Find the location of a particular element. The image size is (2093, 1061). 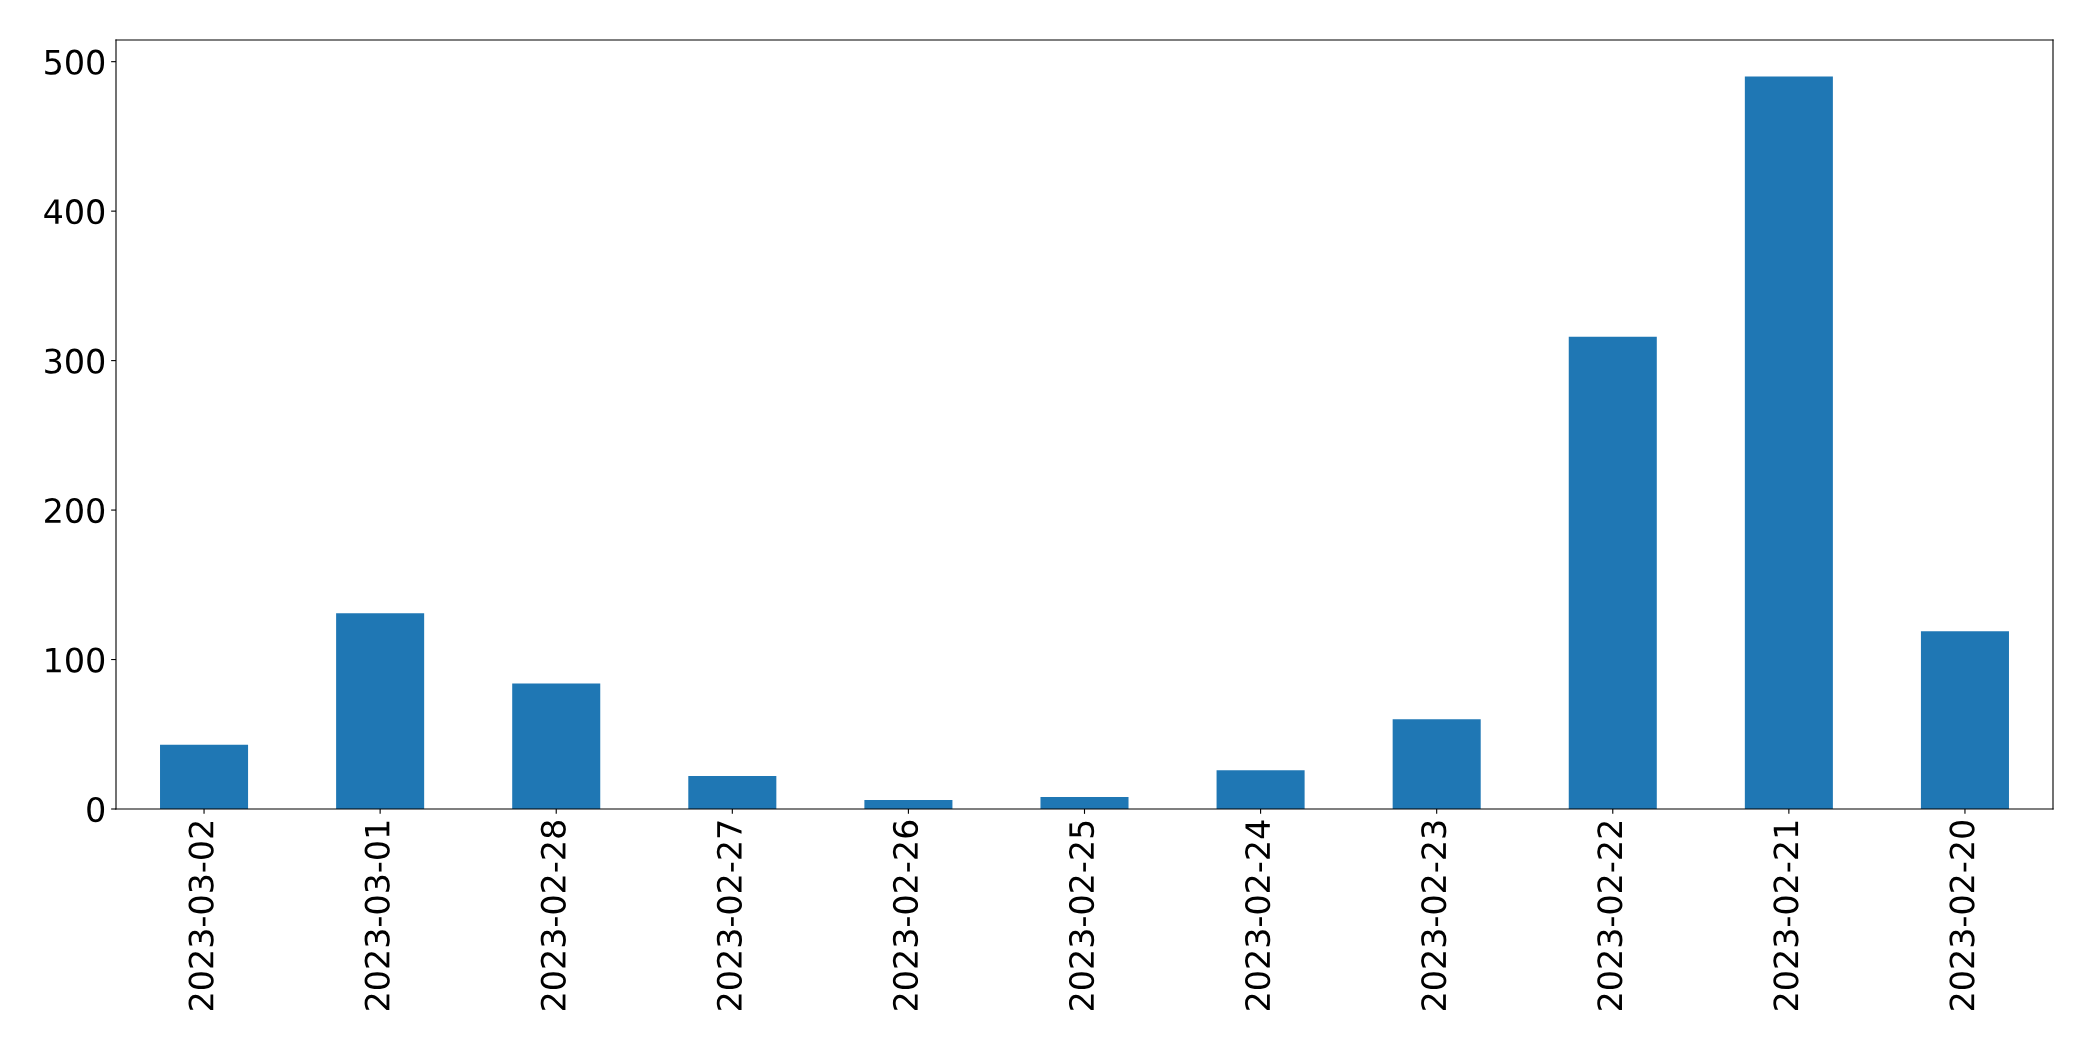

y-tick-label: 200 is located at coordinates (75, 510).